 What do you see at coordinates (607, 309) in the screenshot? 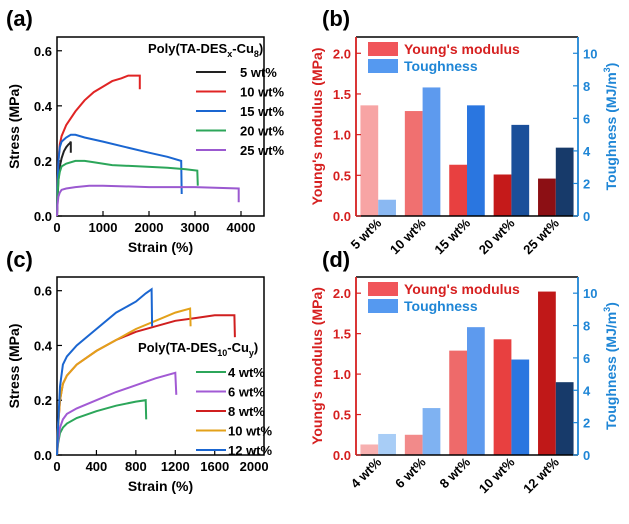
I see `y2-label-sup: 3` at bounding box center [607, 309].